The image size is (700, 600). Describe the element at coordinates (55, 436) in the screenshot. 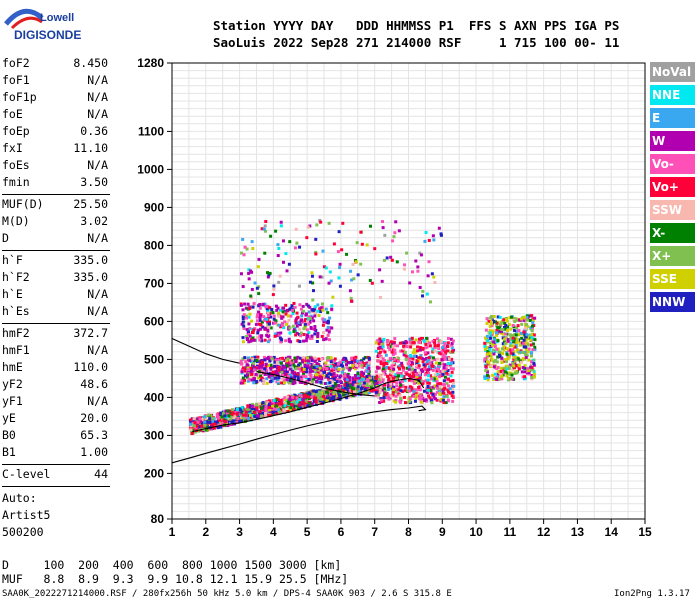

I see `param-row: B0 65.3` at that location.